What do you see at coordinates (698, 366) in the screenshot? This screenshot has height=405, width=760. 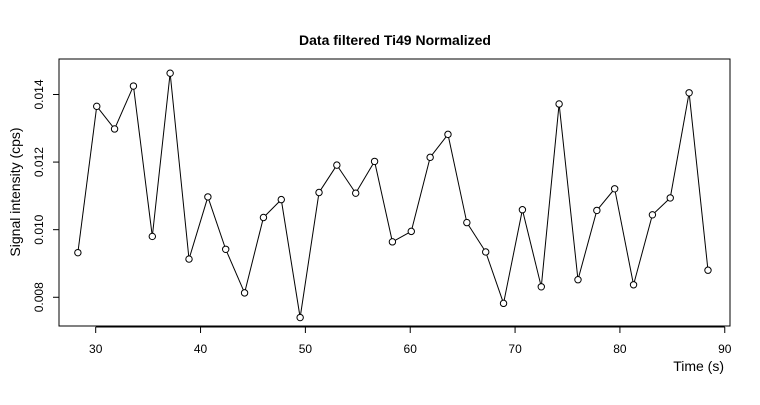 I see `x-axis-label: Time (s)` at bounding box center [698, 366].